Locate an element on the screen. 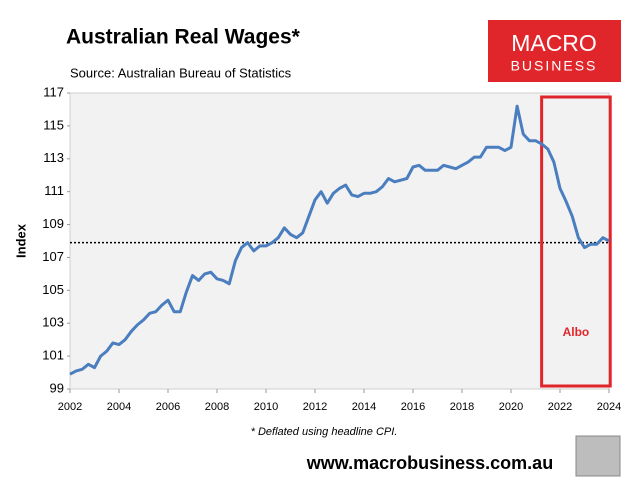  y-tick-label: 105 is located at coordinates (53, 289).